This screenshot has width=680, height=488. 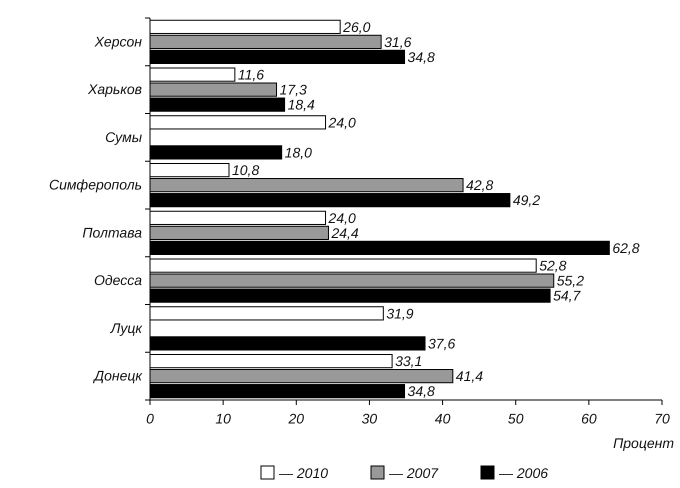 I want to click on x-axis-title: Процент, so click(x=643, y=443).